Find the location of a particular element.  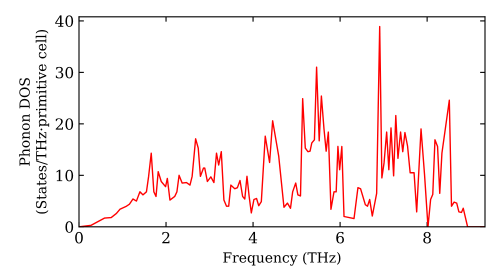

x-tick-label: 8 is located at coordinates (427, 238).